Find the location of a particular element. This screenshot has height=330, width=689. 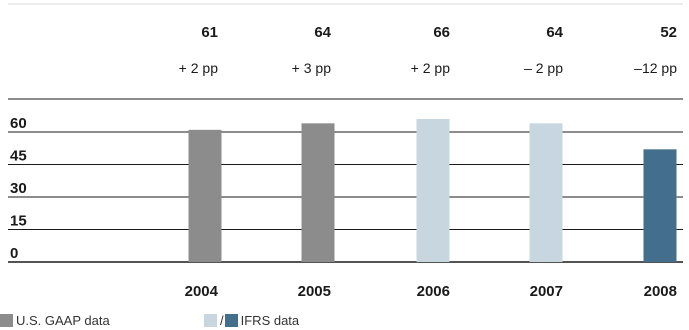

y-tick-label: 0 is located at coordinates (14, 253).